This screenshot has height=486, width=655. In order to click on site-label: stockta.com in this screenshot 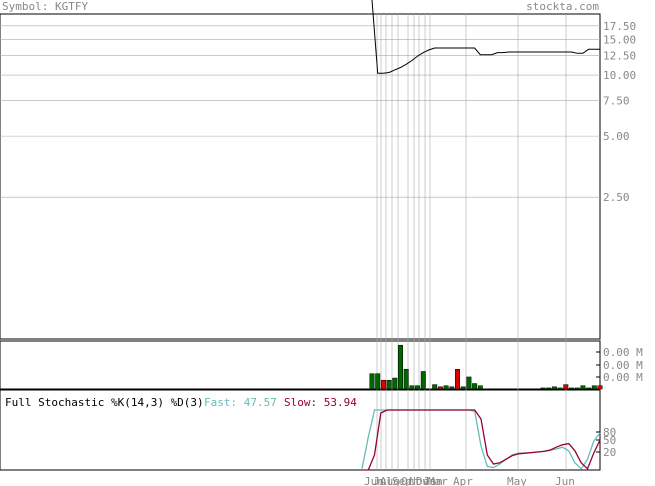, I will do `click(562, 6)`.